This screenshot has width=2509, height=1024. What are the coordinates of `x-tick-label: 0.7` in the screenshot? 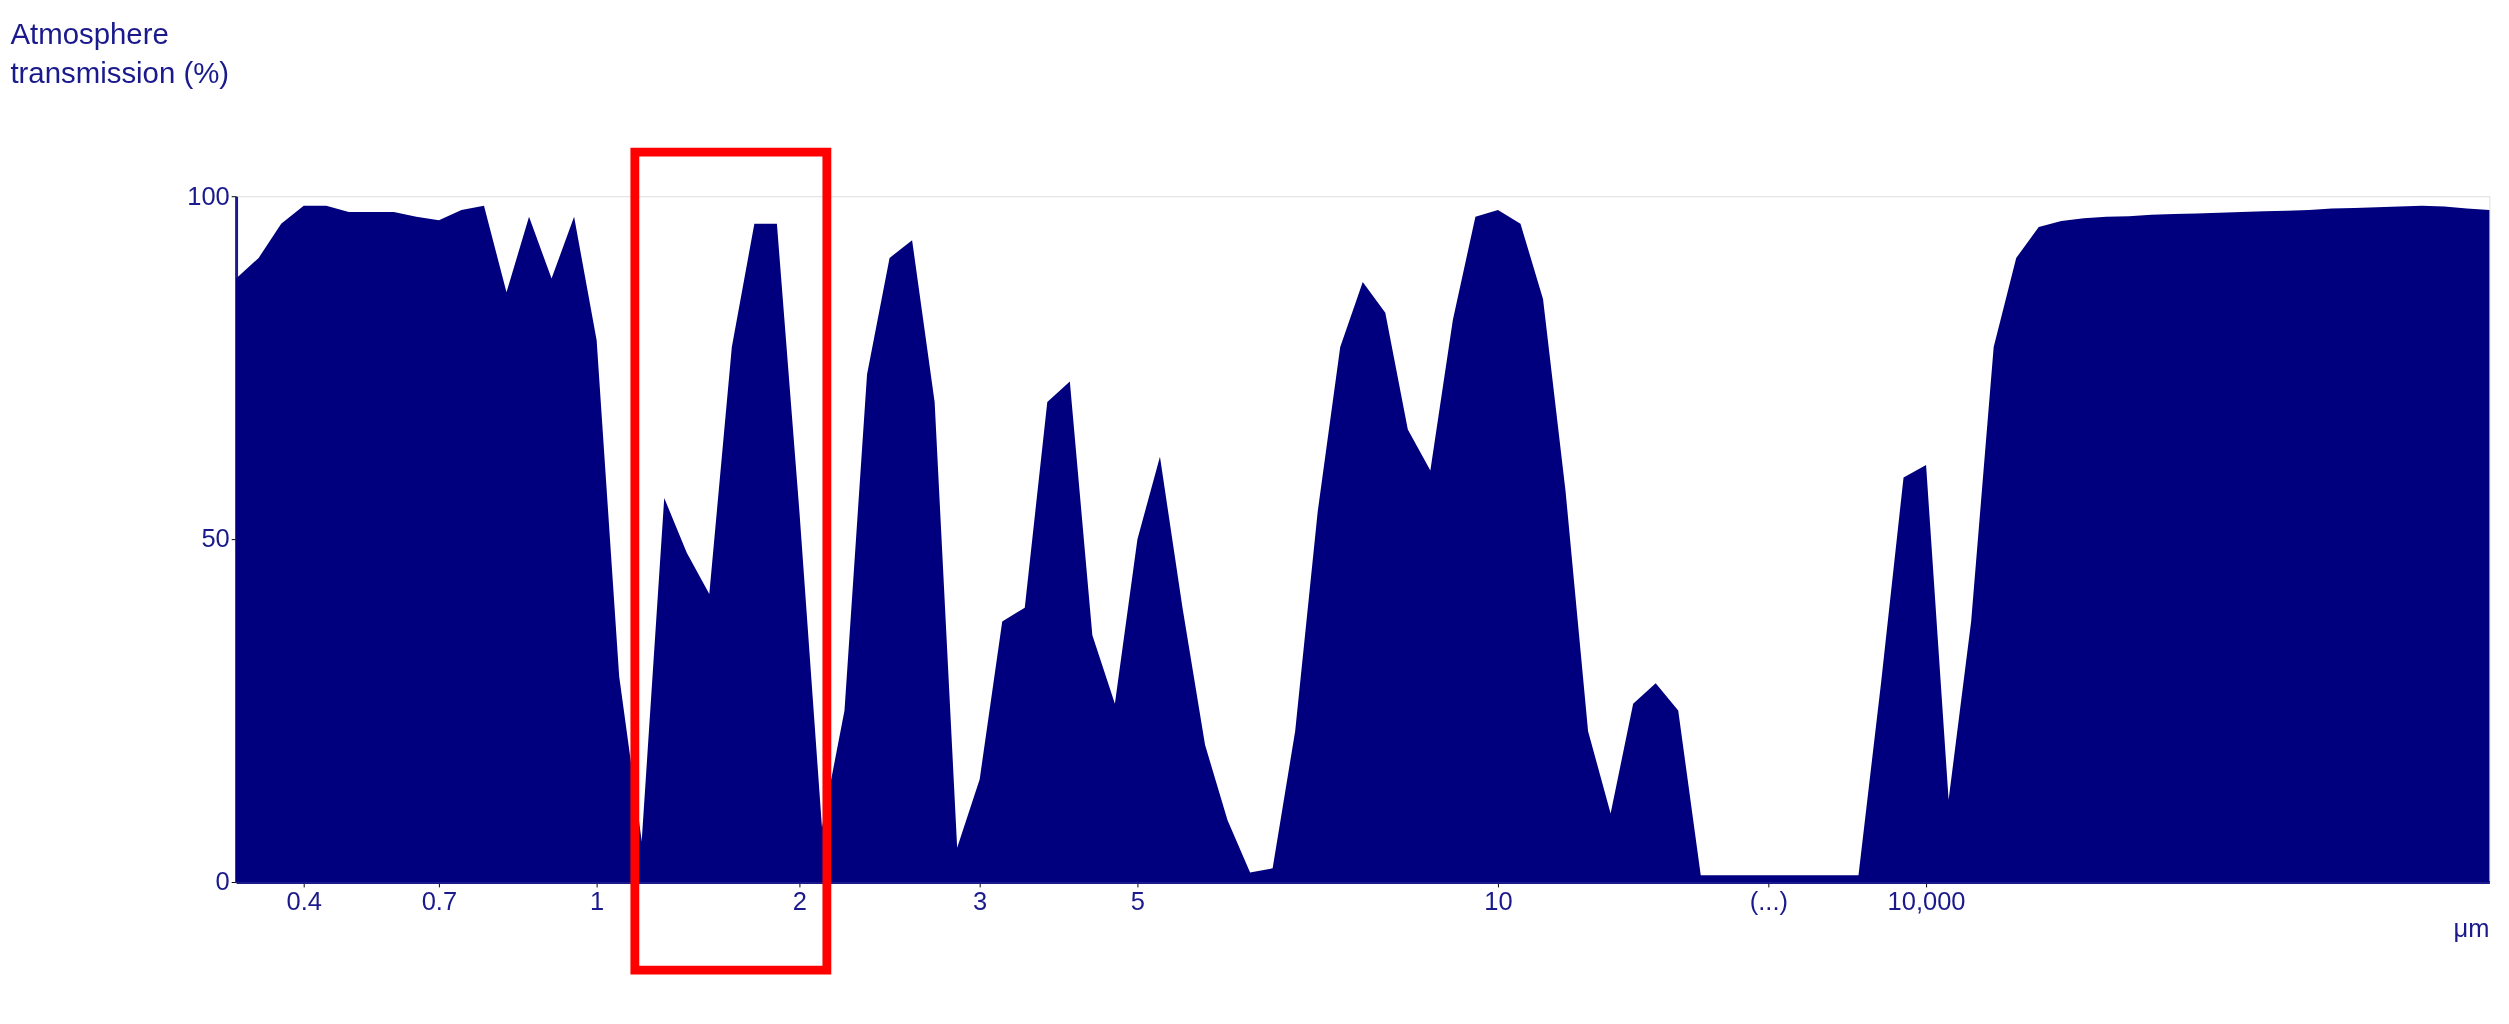 It's located at (439, 900).